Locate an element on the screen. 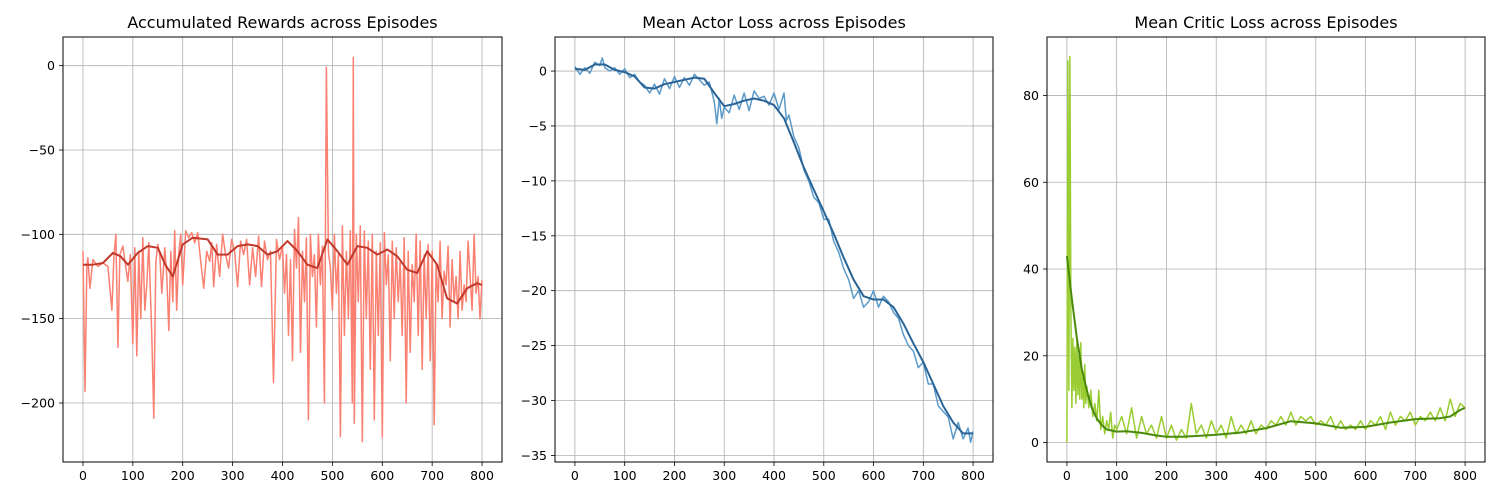 The width and height of the screenshot is (1500, 500). y-tick-label: −200 is located at coordinates (38, 402).